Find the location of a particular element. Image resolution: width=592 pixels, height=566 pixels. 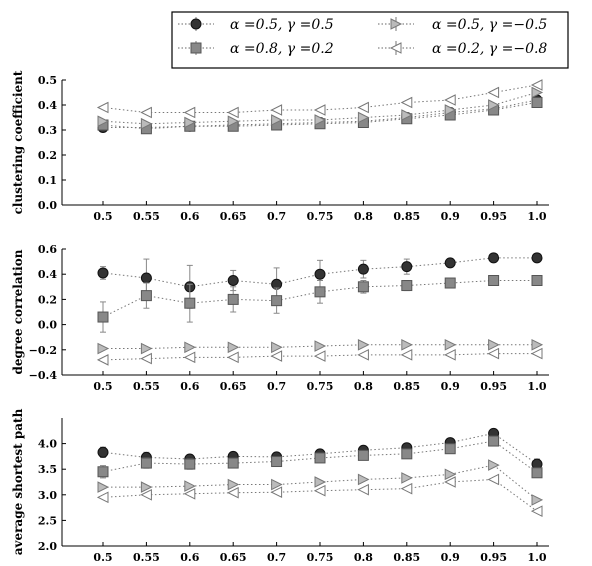

y-tick-label: −0.4 is located at coordinates (43, 375).